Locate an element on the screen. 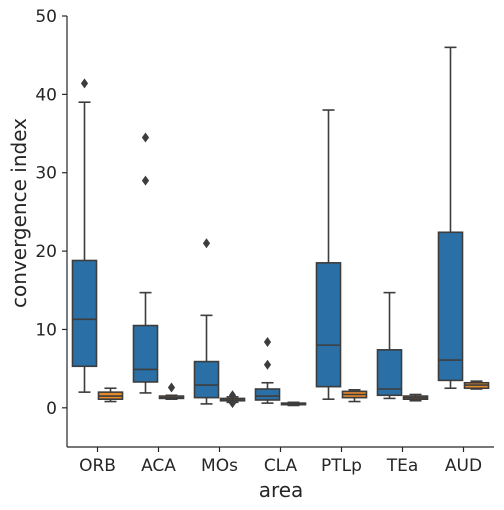 The width and height of the screenshot is (504, 510). y-tick-label: 40 is located at coordinates (46, 95).